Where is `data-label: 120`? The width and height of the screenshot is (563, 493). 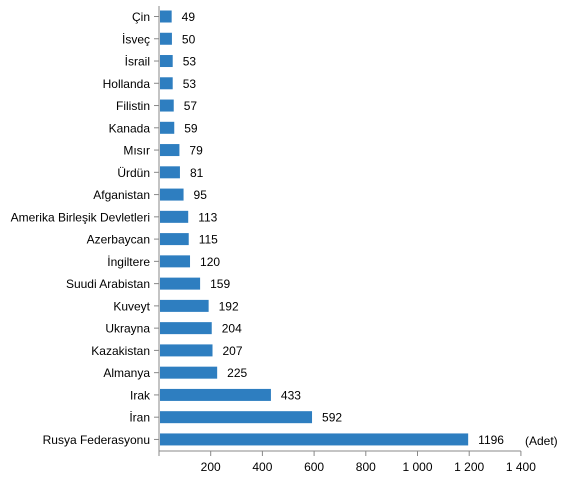 data-label: 120 is located at coordinates (210, 262).